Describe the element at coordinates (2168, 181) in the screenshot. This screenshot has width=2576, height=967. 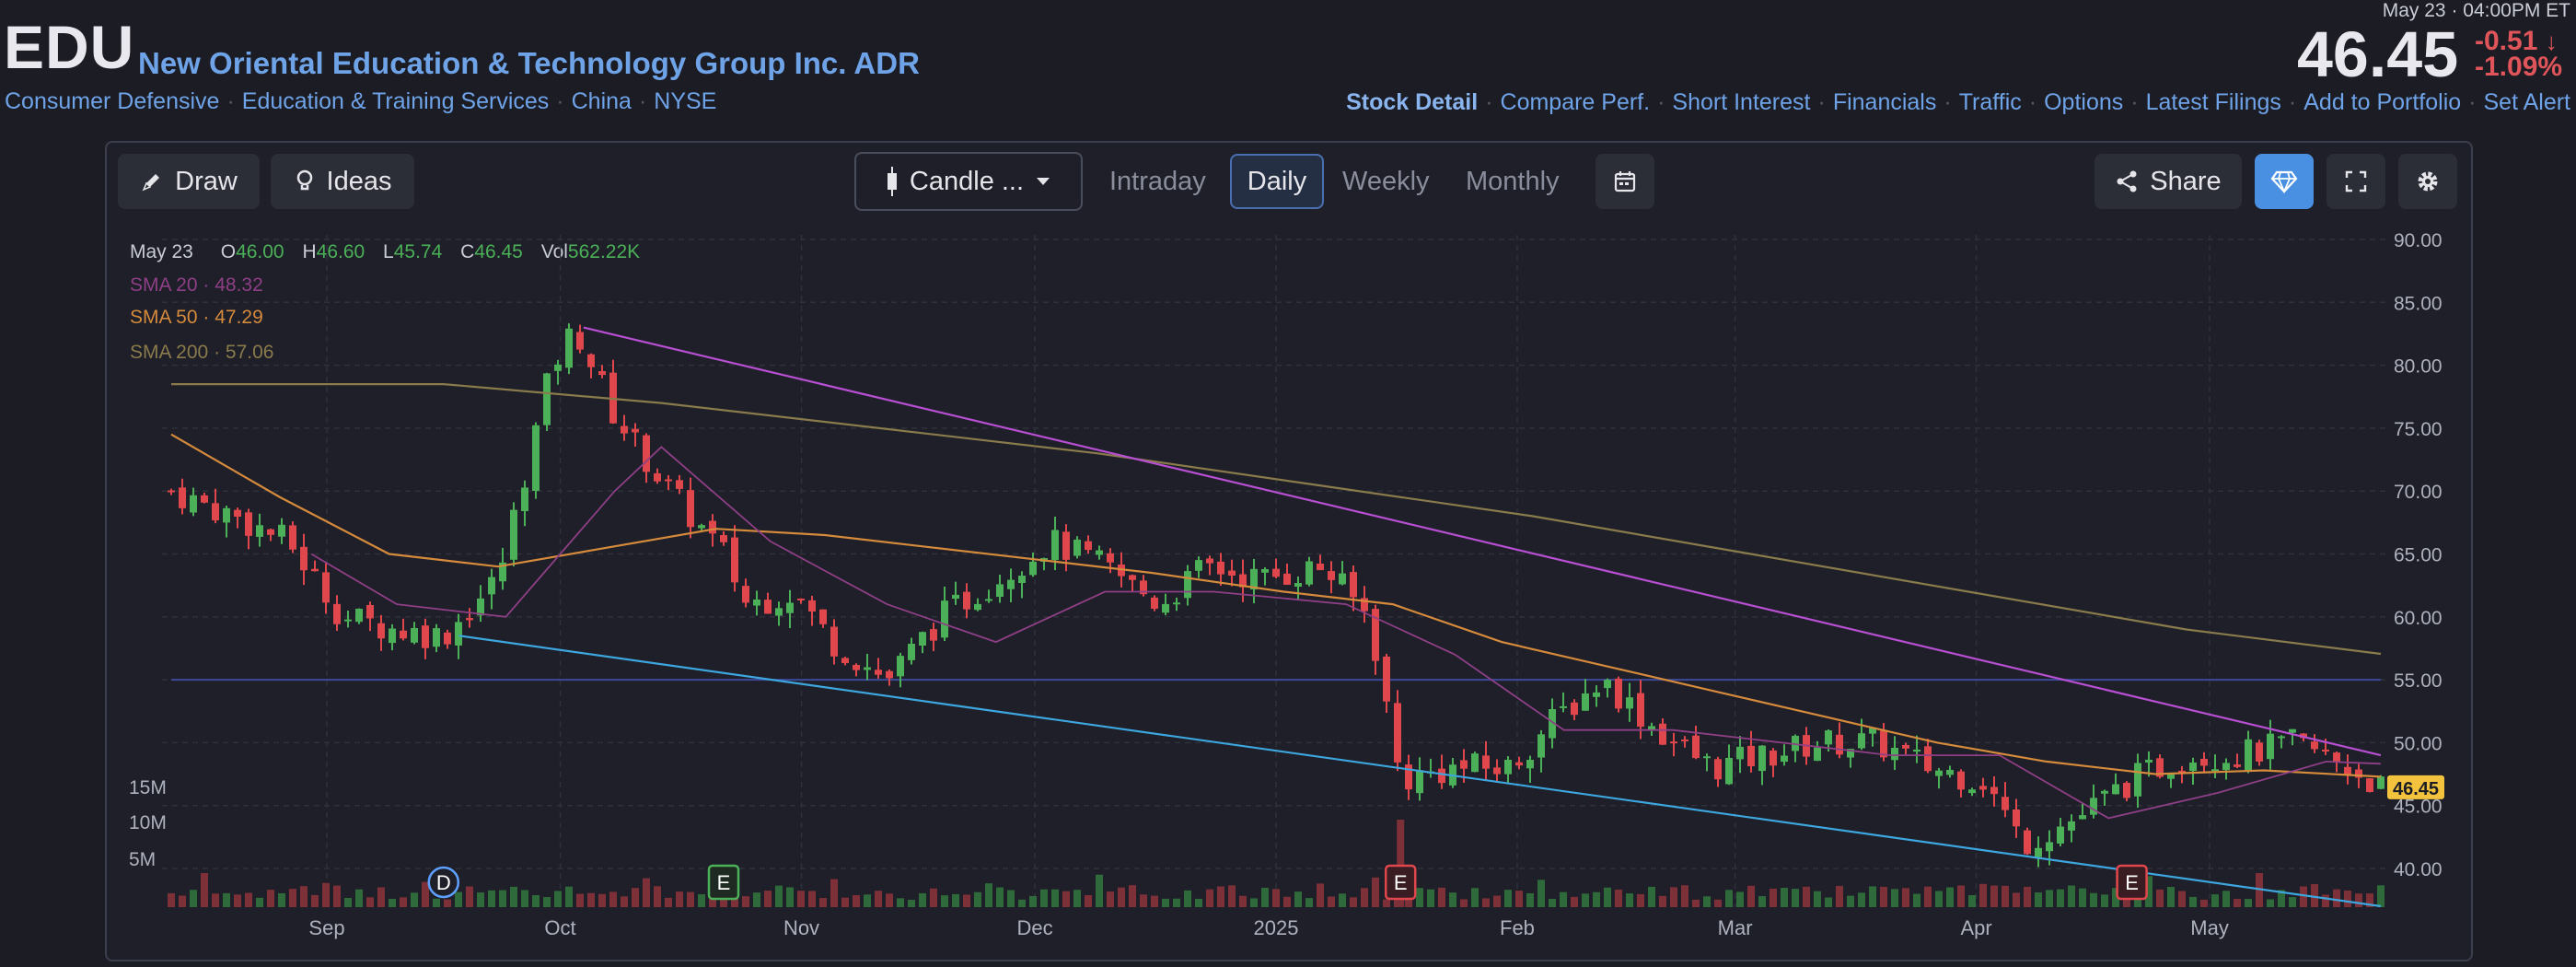
I see `share-button: Share` at that location.